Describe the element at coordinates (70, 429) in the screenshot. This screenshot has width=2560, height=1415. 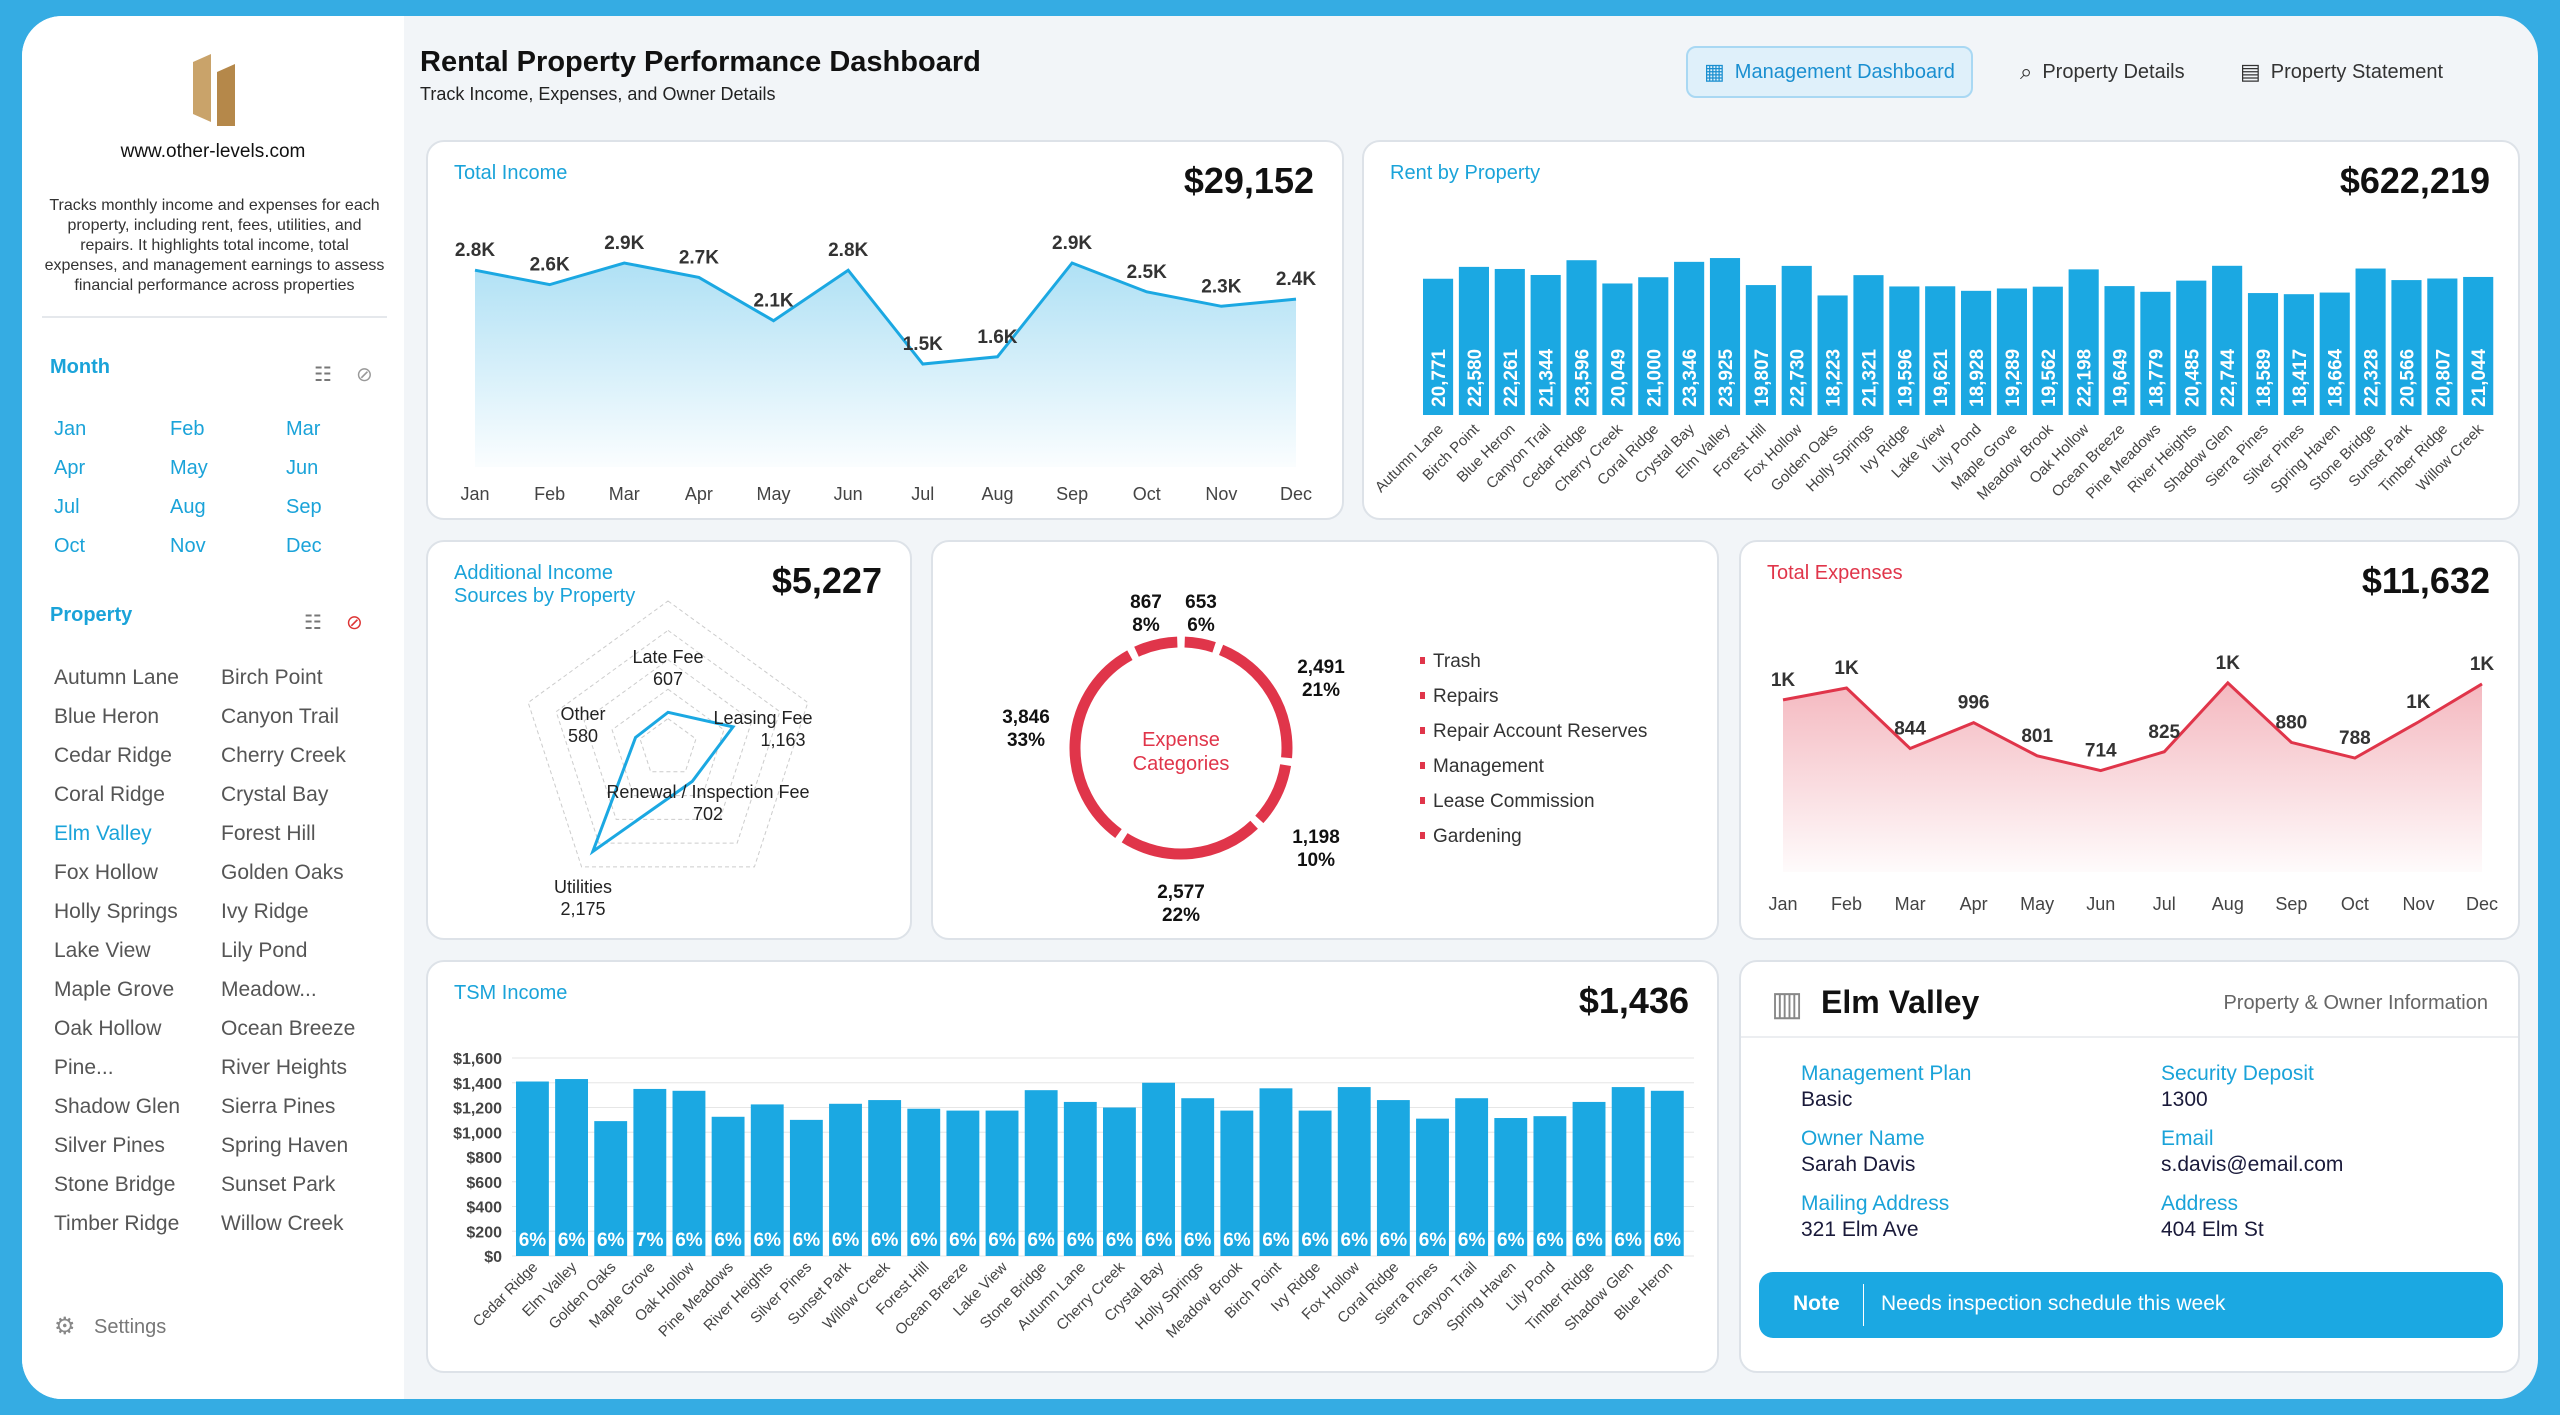
I see `month-option: Jan` at that location.